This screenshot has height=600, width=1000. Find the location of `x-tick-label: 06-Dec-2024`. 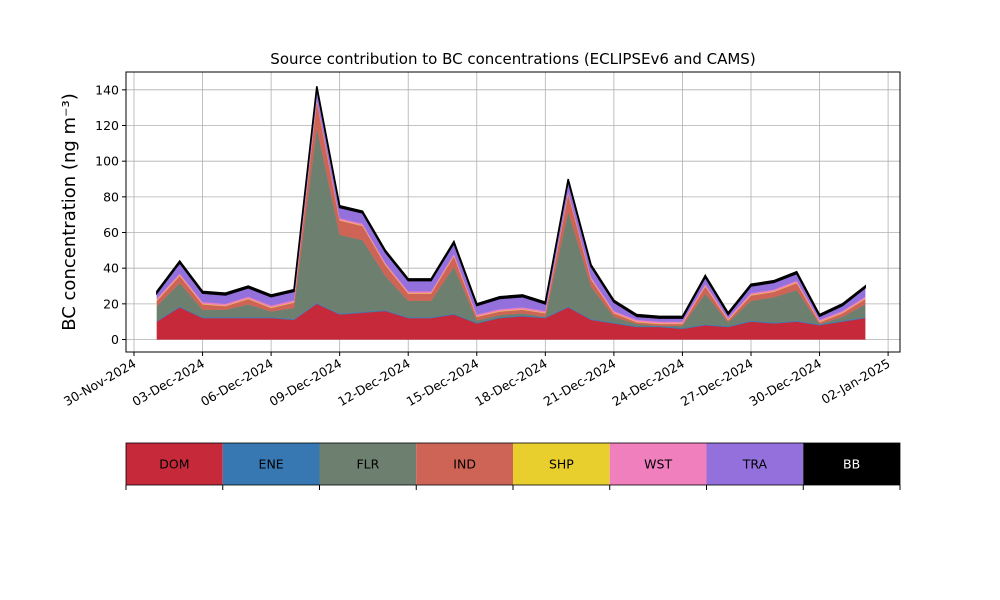

x-tick-label: 06-Dec-2024 is located at coordinates (237, 382).